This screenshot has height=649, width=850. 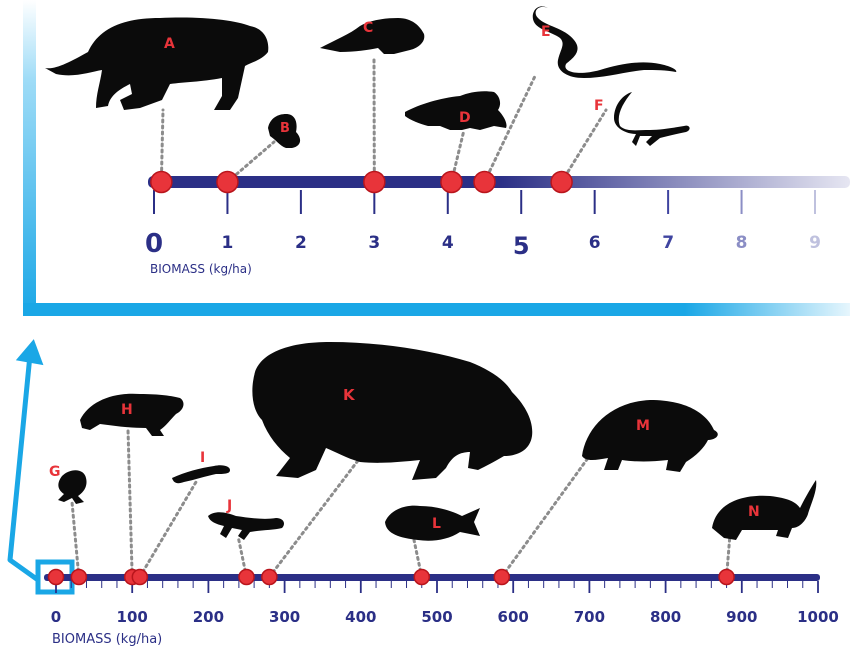 What do you see at coordinates (483, 225) in the screenshot?
I see `top-axis-ticks: 0 1 2 3 4 5 6 7 8 9` at bounding box center [483, 225].